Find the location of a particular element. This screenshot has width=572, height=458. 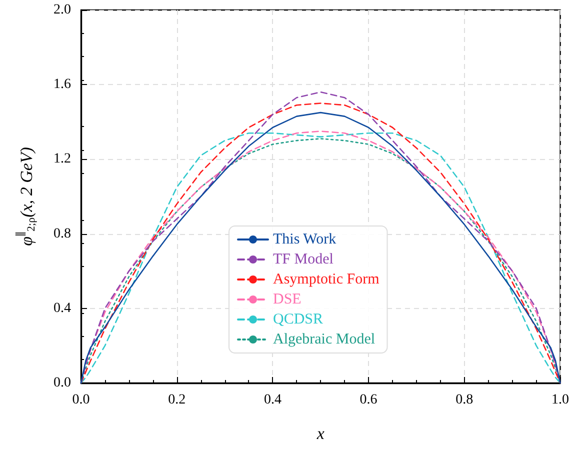

x-tick-label: 0.0 is located at coordinates (81, 400).